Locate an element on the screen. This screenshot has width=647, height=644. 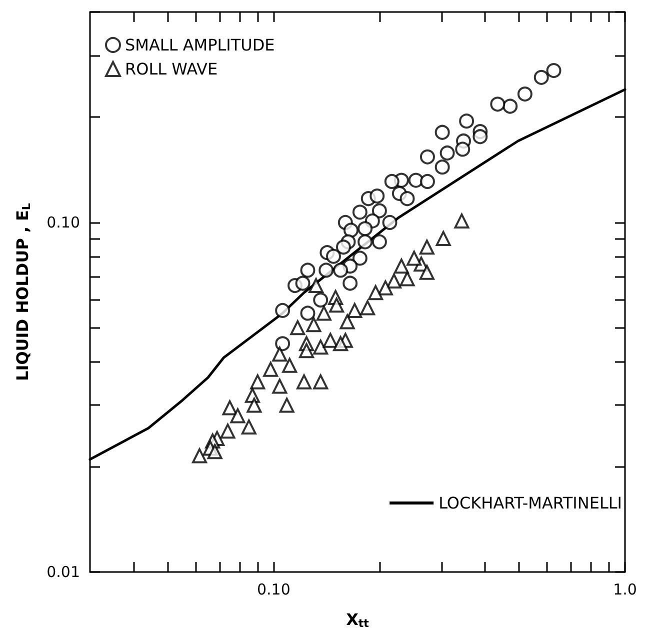
y-axis-title: LIQUID HOLDUP , EL is located at coordinates (23, 292).